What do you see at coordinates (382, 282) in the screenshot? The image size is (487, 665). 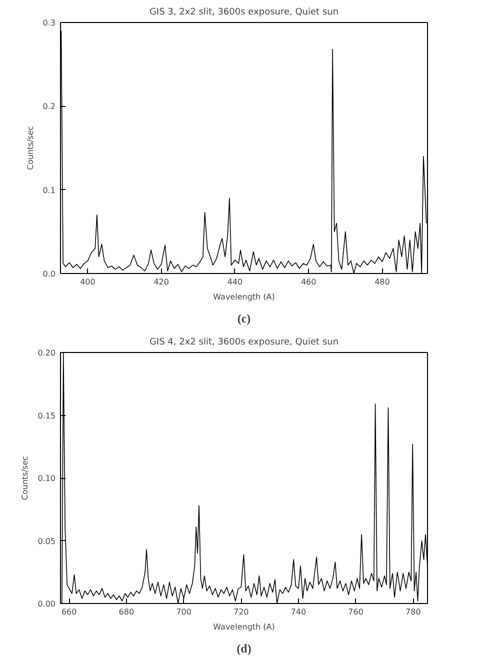 I see `x-tick-label: 480` at bounding box center [382, 282].